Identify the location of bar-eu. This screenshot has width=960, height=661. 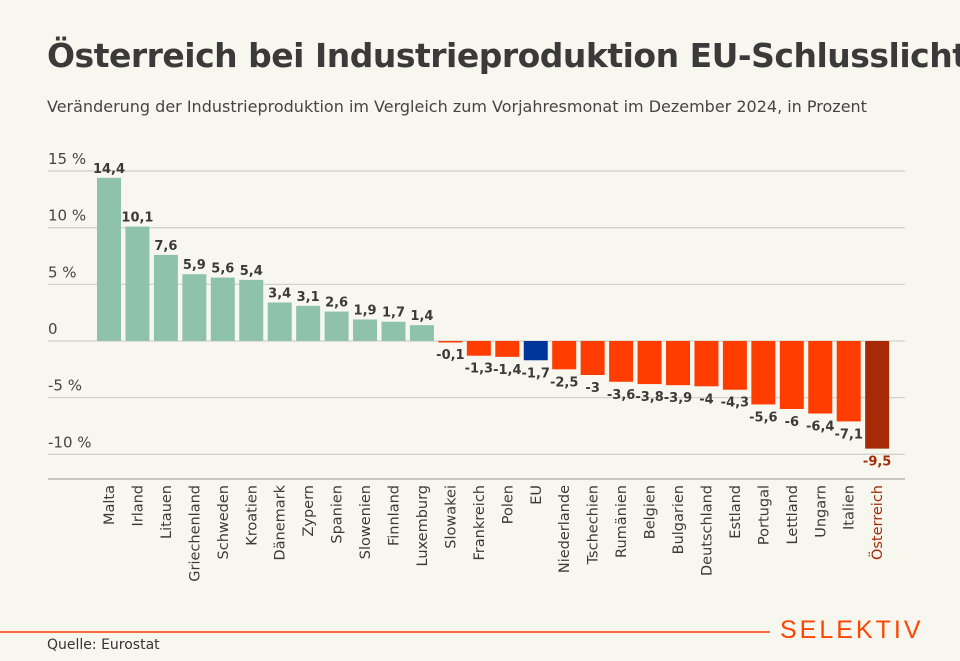
(535, 351).